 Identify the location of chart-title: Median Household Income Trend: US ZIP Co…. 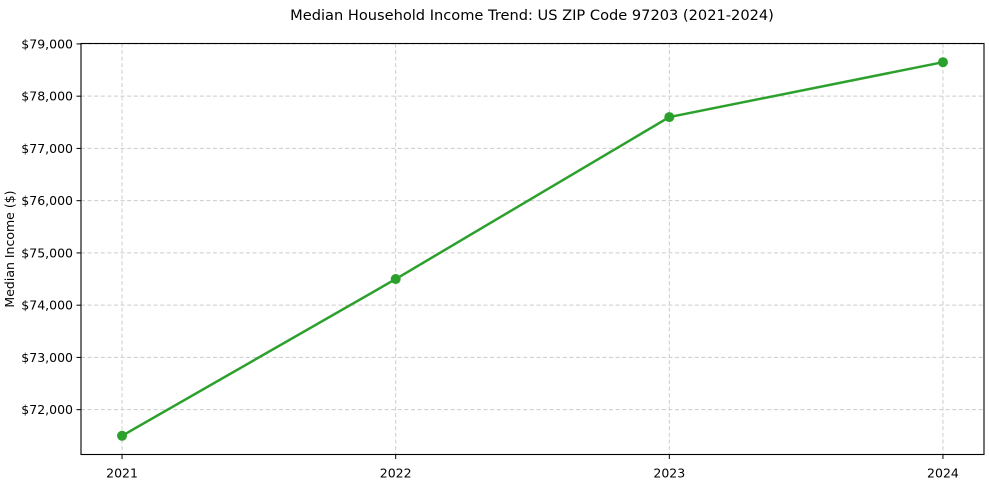
(532, 15).